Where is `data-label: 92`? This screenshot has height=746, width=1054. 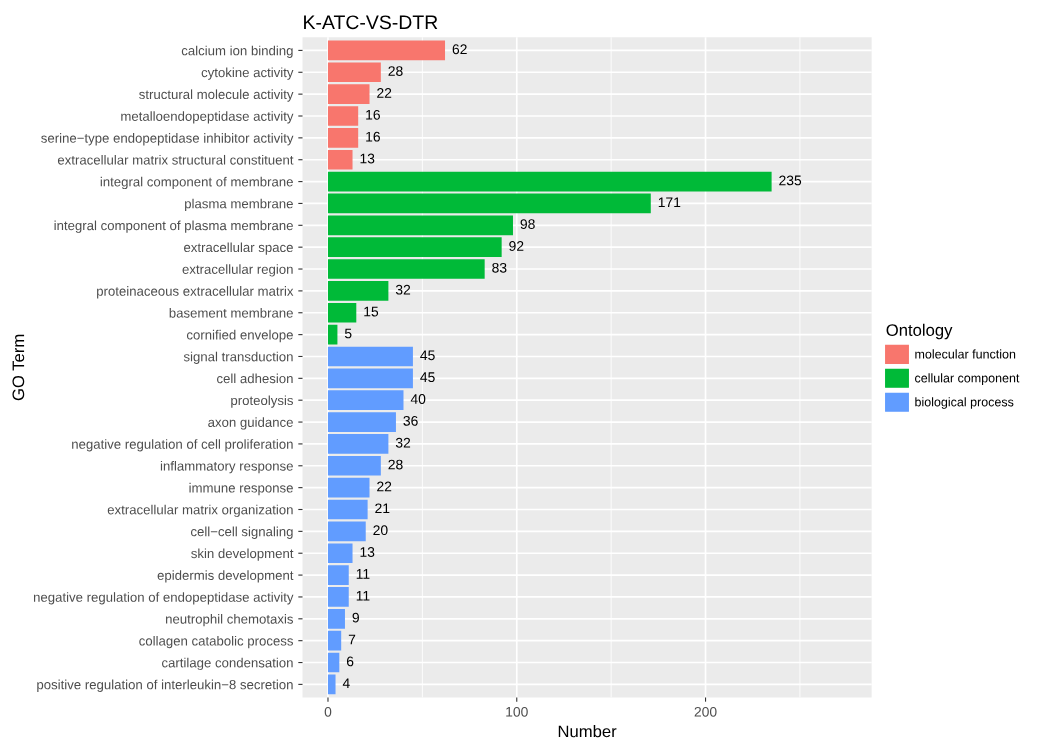
data-label: 92 is located at coordinates (516, 246).